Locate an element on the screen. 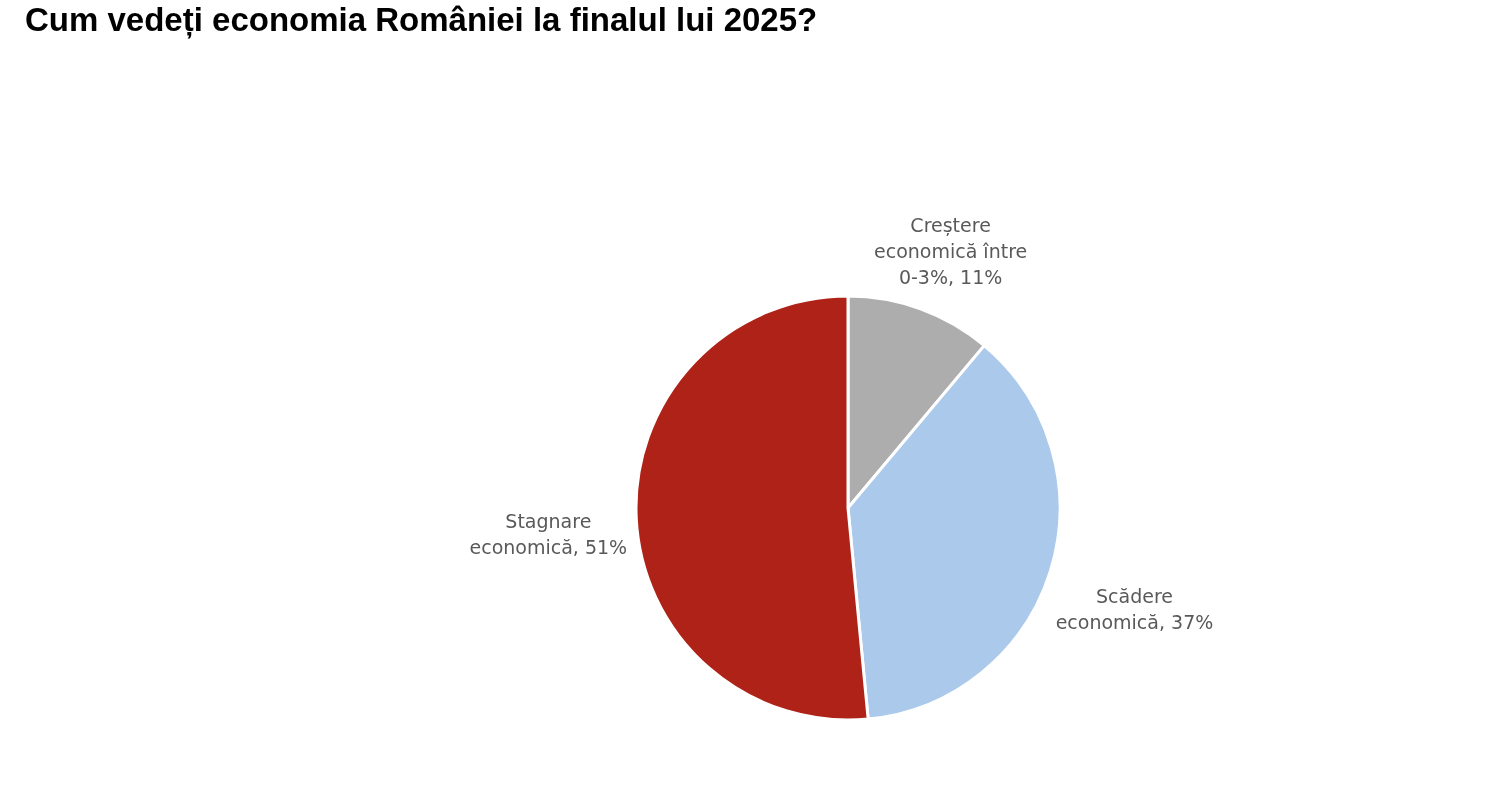 The image size is (1490, 800). slice-label: Stagnare economică, 51% is located at coordinates (548, 534).